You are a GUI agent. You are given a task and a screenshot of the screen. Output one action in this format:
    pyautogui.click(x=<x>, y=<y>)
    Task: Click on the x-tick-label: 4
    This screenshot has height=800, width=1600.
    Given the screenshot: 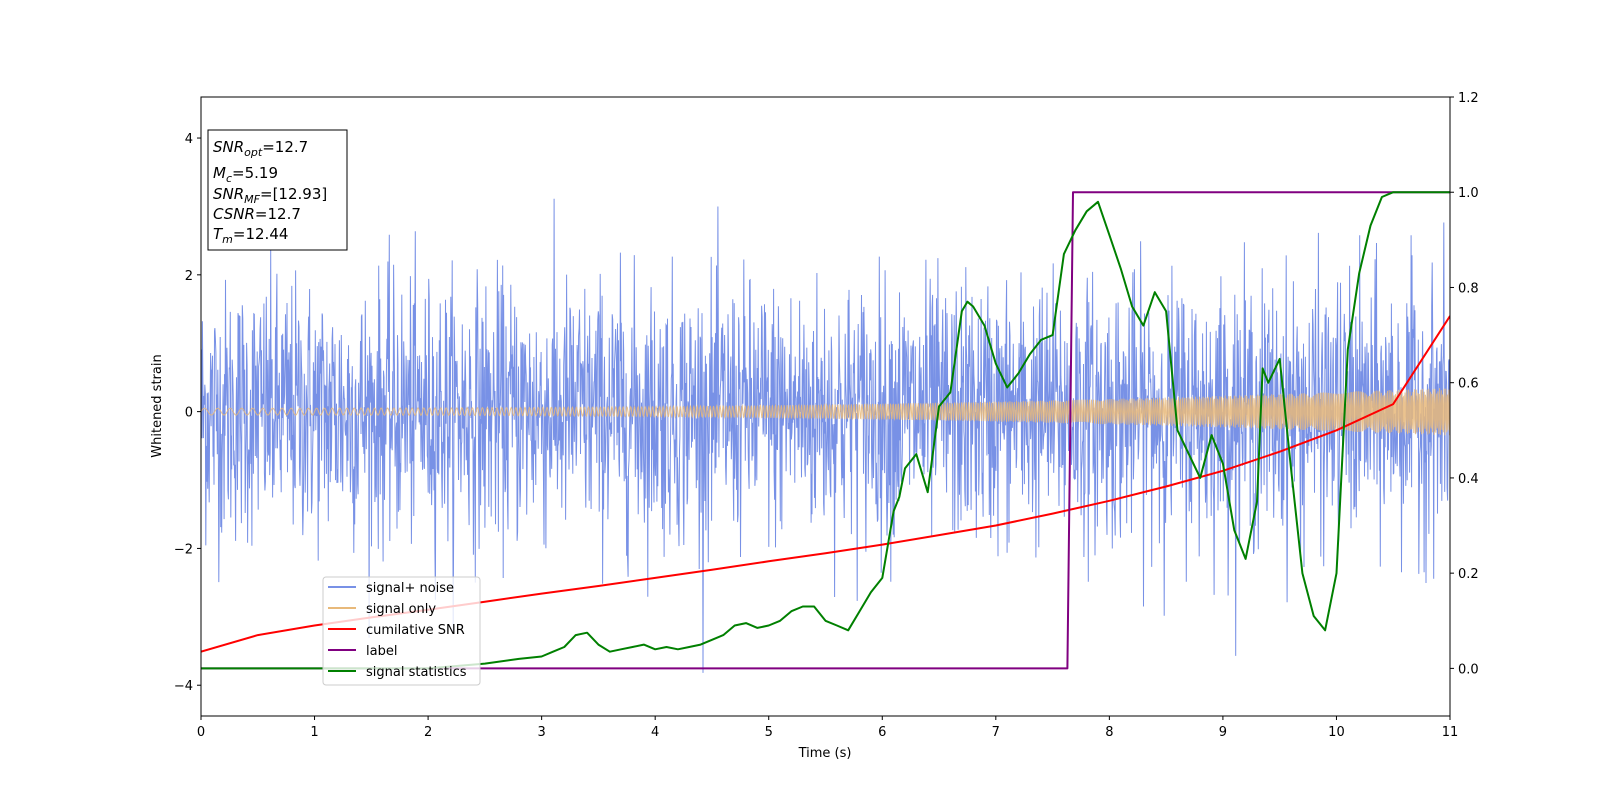 What is the action you would take?
    pyautogui.click(x=655, y=732)
    